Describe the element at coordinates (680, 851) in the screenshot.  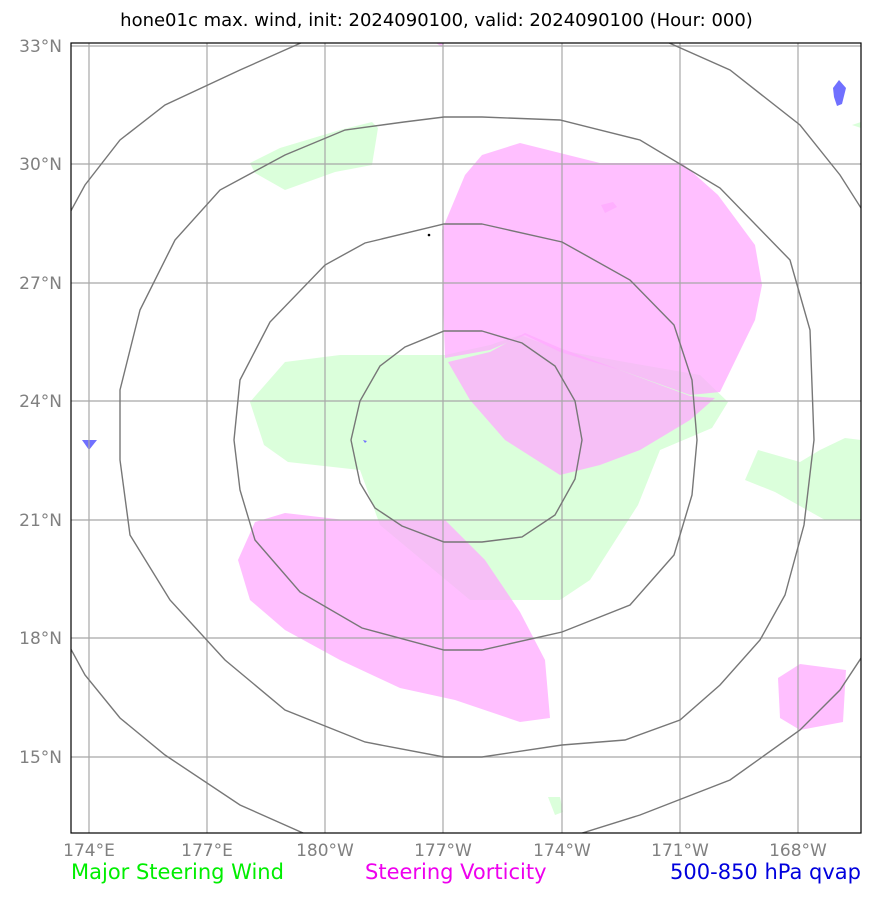
I see `lon-label-171w: 171°W` at that location.